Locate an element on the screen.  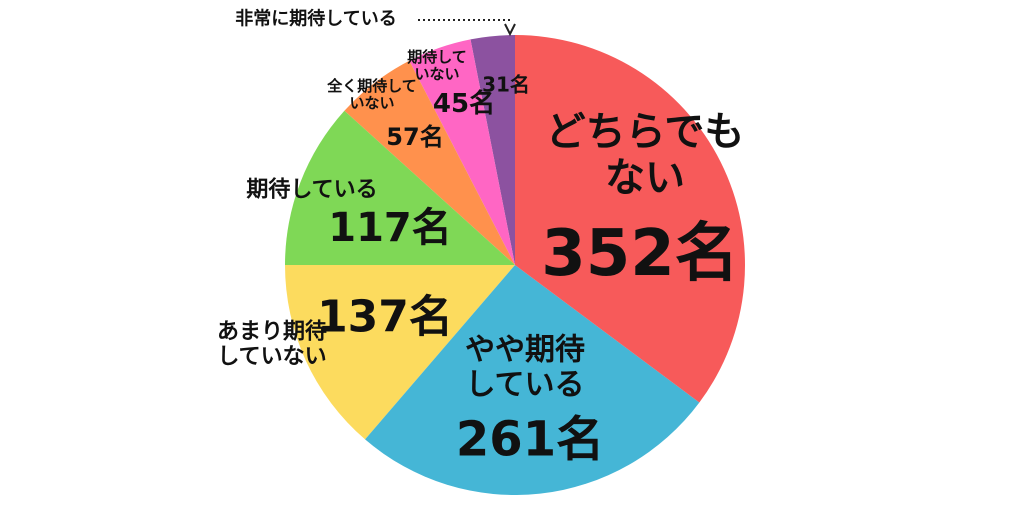
category-label: どちらでもない is located at coordinates (645, 155).